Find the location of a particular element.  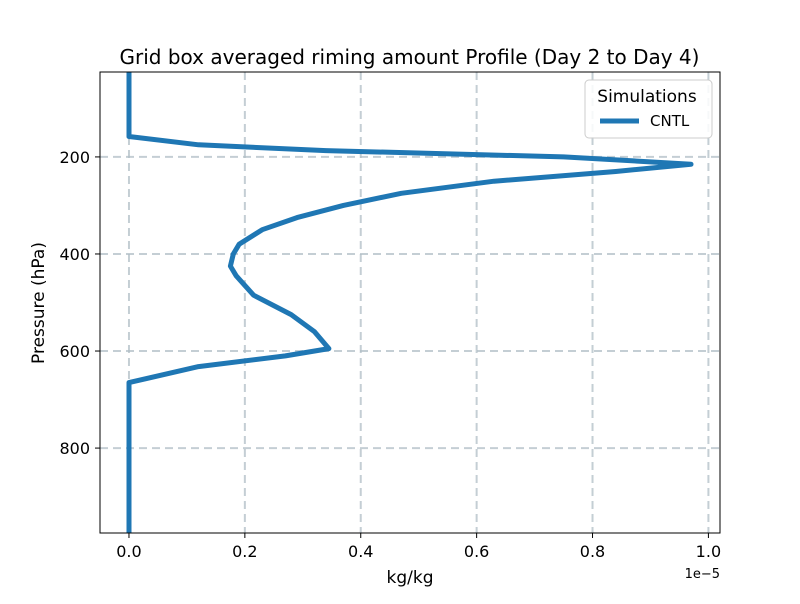

legend: Simulations CNTL is located at coordinates (648, 109).